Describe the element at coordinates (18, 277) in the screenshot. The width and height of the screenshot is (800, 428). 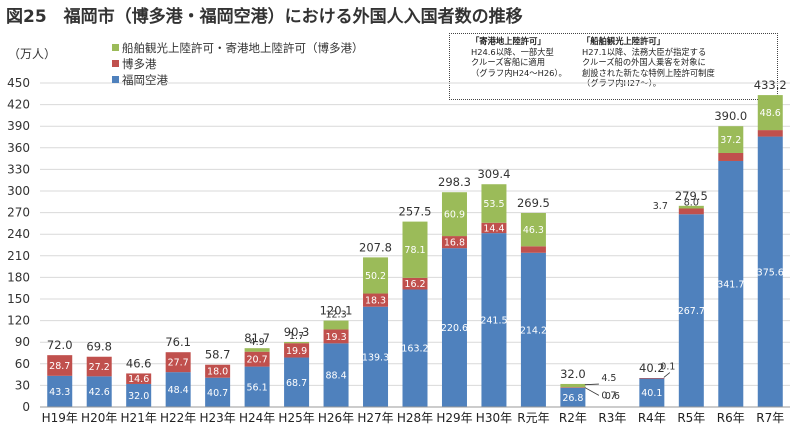
I see `y-tick-label: 180` at that location.